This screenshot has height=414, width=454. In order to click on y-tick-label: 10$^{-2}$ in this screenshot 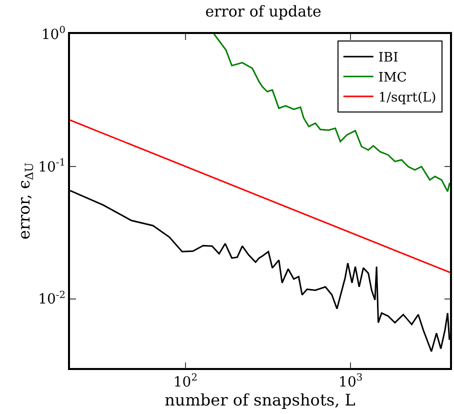, I will do `click(52, 299)`.